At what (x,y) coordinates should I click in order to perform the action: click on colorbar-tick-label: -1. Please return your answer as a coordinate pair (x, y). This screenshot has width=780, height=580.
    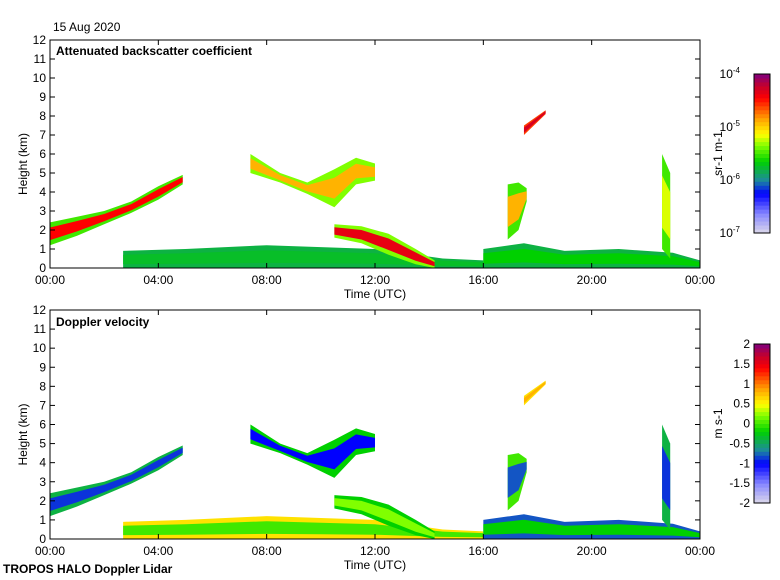
    Looking at the image, I should click on (744, 463).